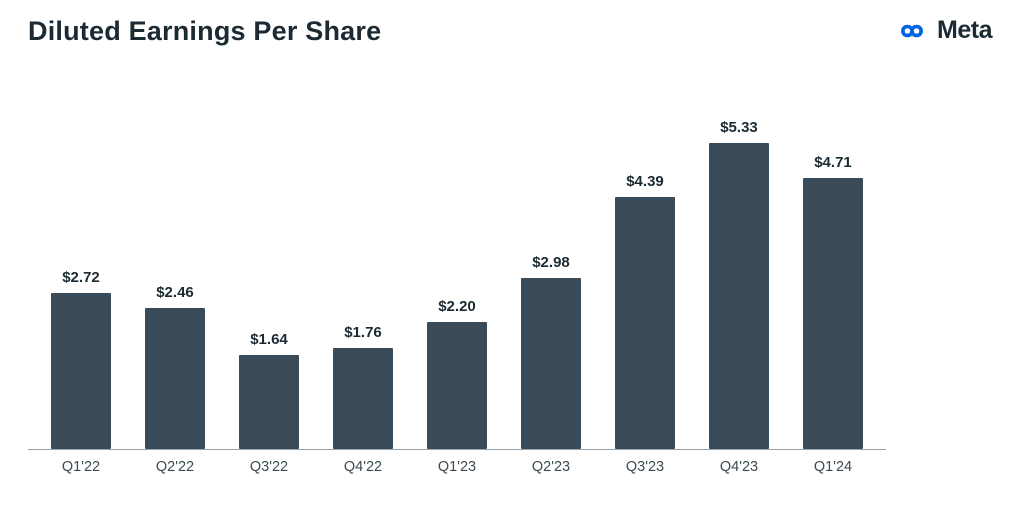  I want to click on bar-value-label: $2.98, so click(551, 262).